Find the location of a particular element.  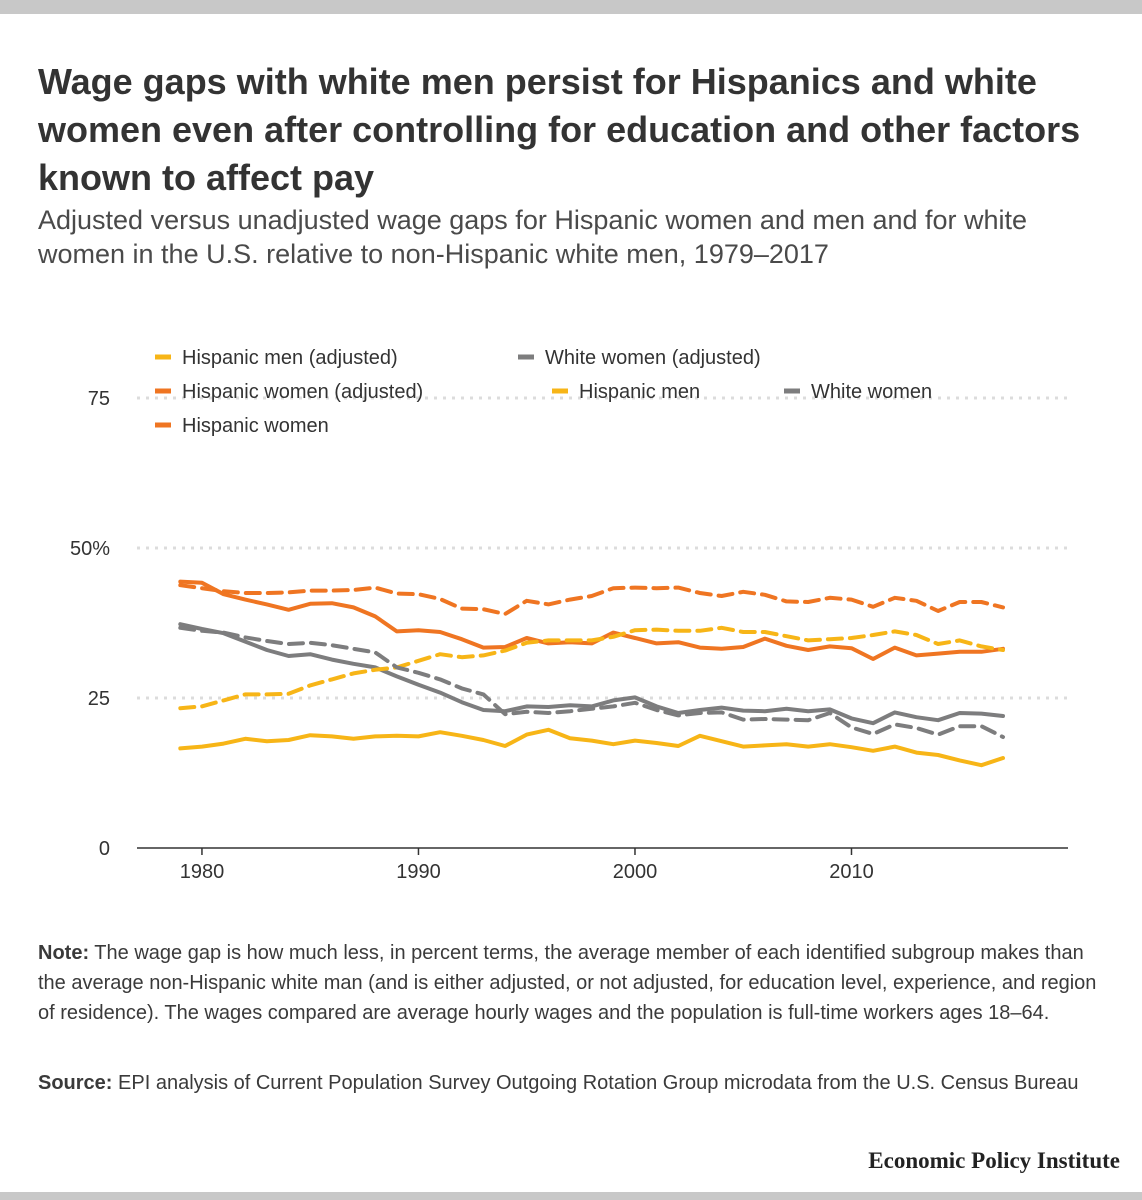

legend-label: Hispanic women (adjusted) is located at coordinates (302, 392).